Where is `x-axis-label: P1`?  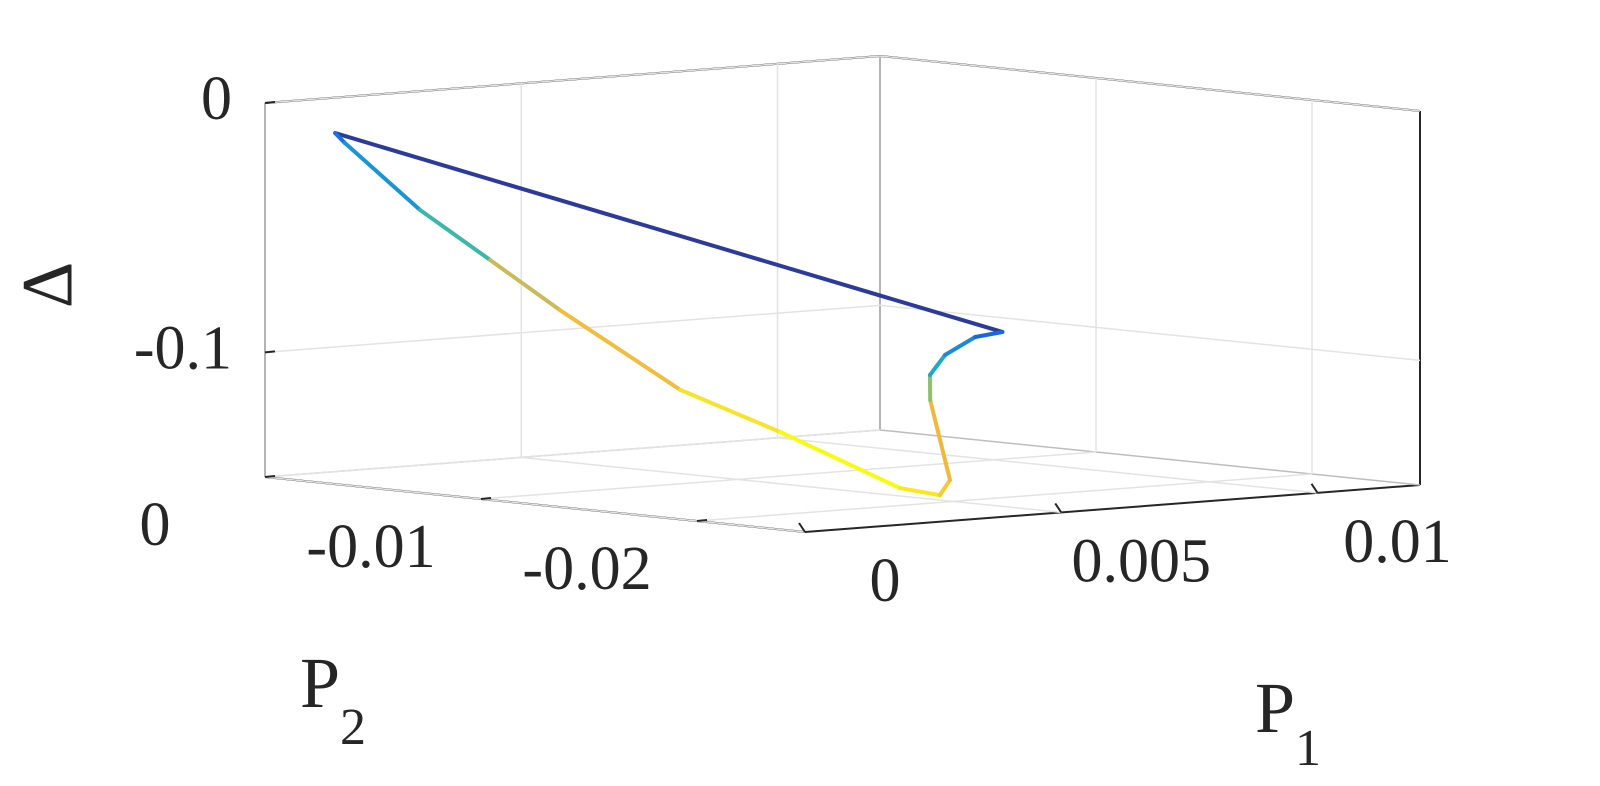 x-axis-label: P1 is located at coordinates (1288, 722).